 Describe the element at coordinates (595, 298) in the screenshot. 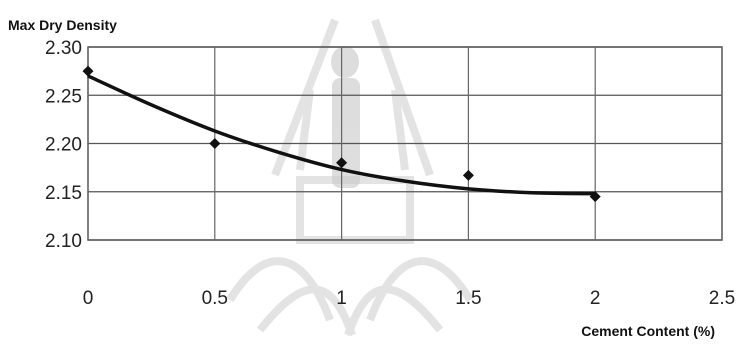

I see `x-tick-label: 2` at that location.